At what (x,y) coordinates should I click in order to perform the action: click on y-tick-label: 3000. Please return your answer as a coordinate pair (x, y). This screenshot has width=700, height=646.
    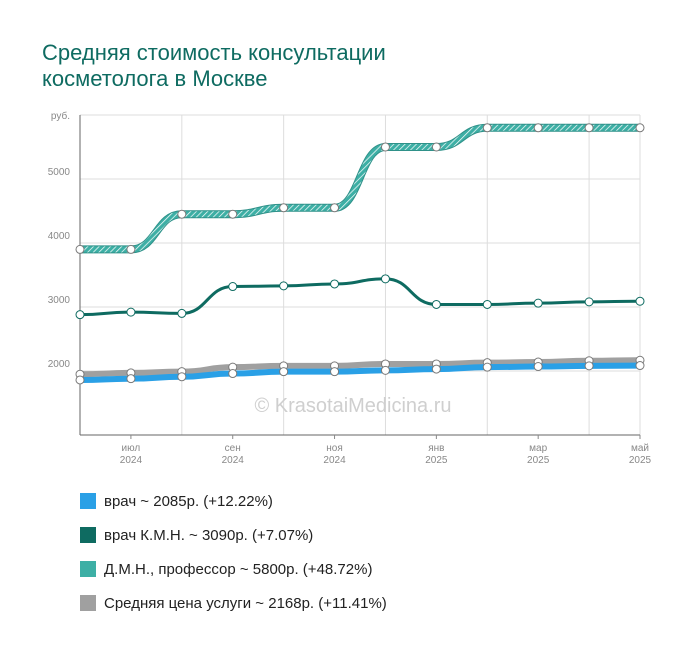
    Looking at the image, I should click on (59, 300).